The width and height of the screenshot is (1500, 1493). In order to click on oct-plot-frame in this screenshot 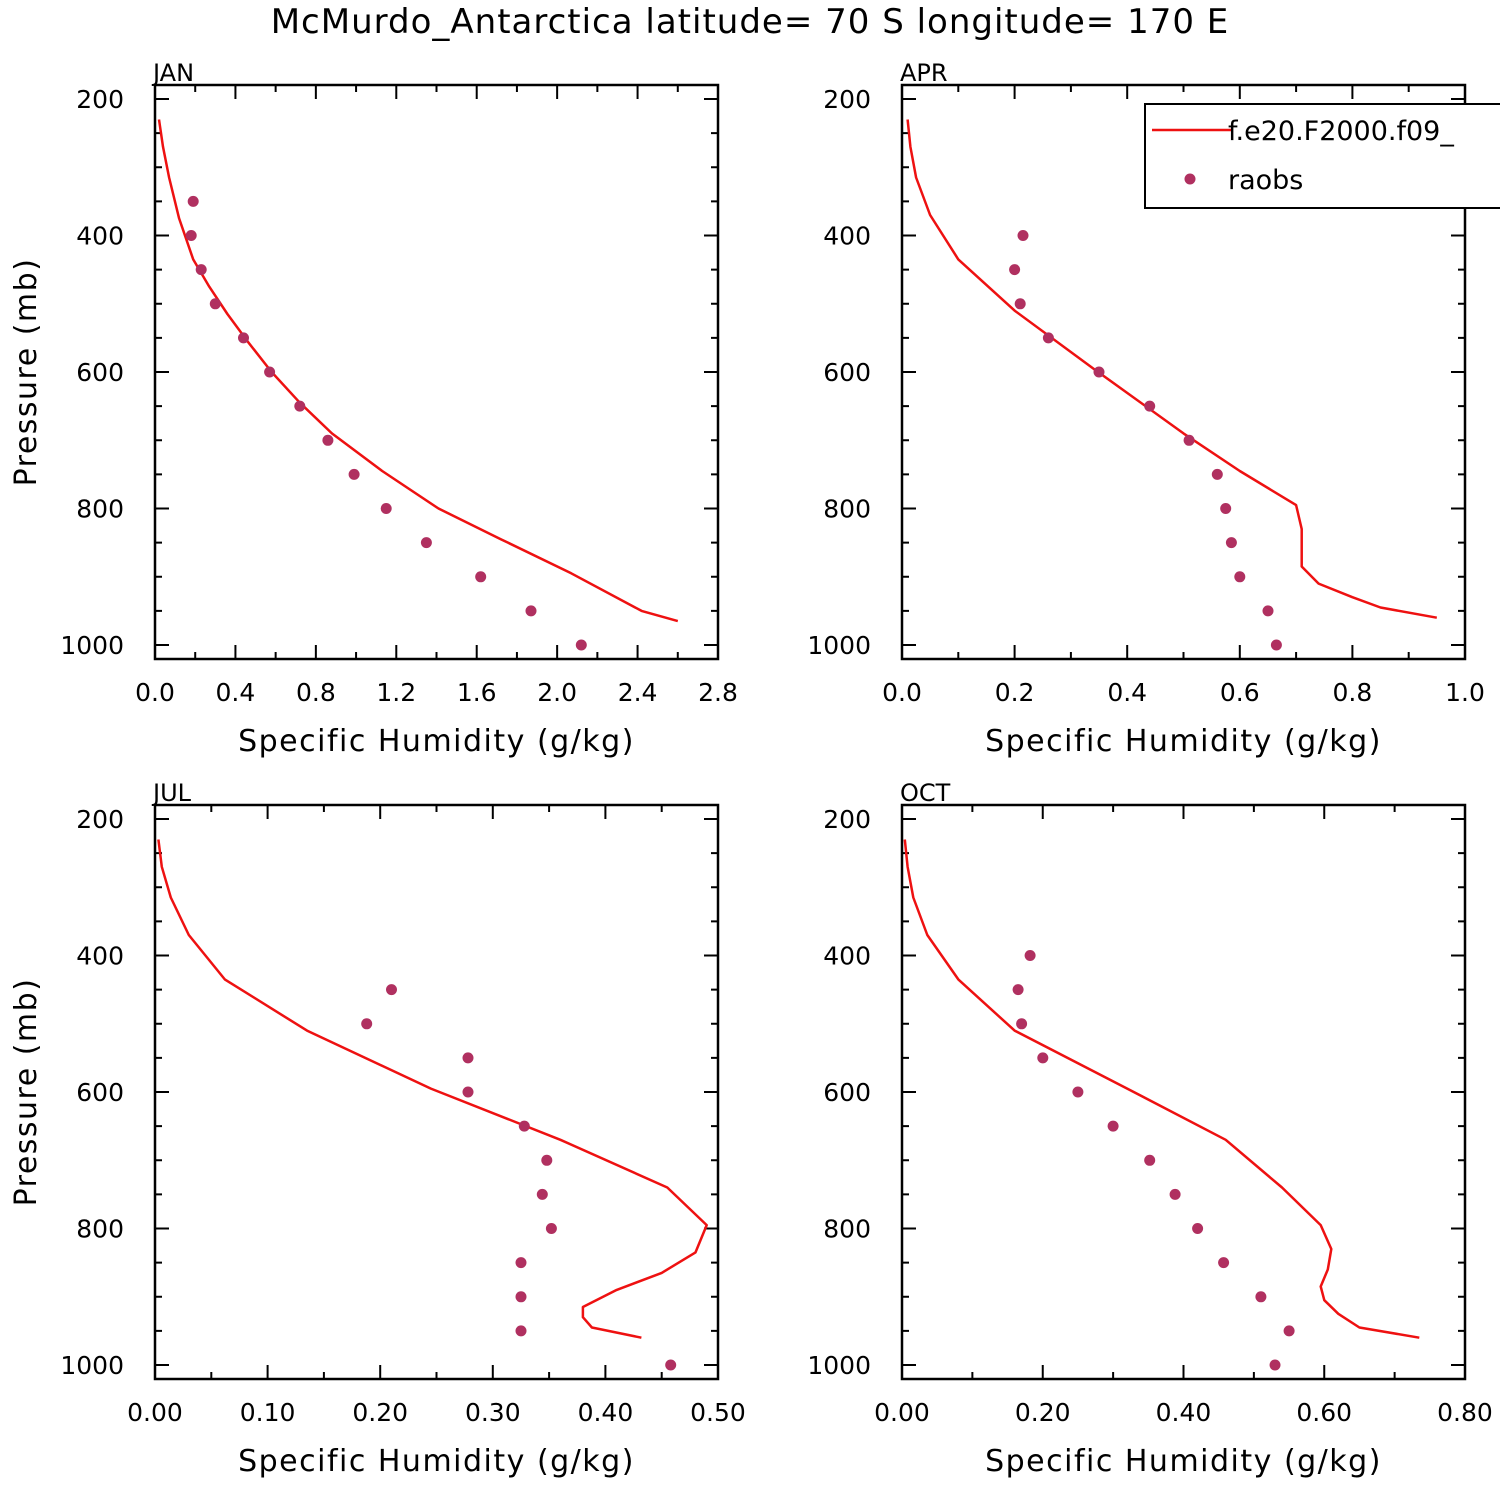, I will do `click(1183, 1092)`.